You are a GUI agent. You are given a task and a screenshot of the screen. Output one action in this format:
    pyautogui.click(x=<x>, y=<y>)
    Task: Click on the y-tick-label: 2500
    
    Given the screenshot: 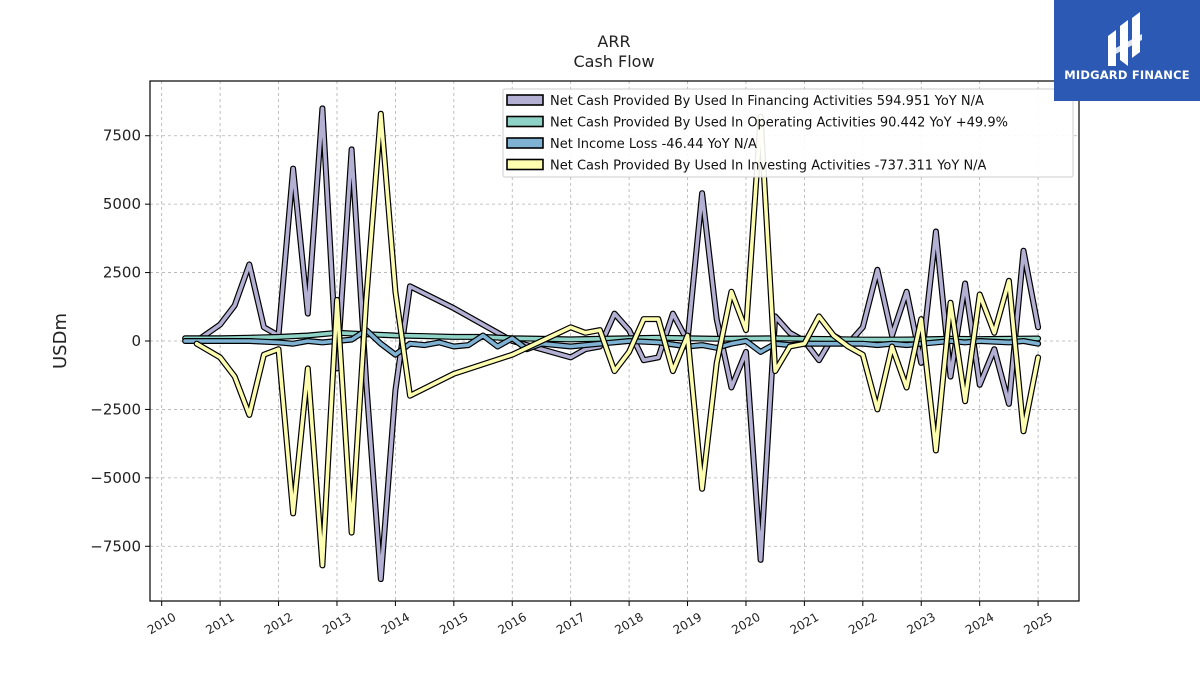 What is the action you would take?
    pyautogui.click(x=122, y=273)
    